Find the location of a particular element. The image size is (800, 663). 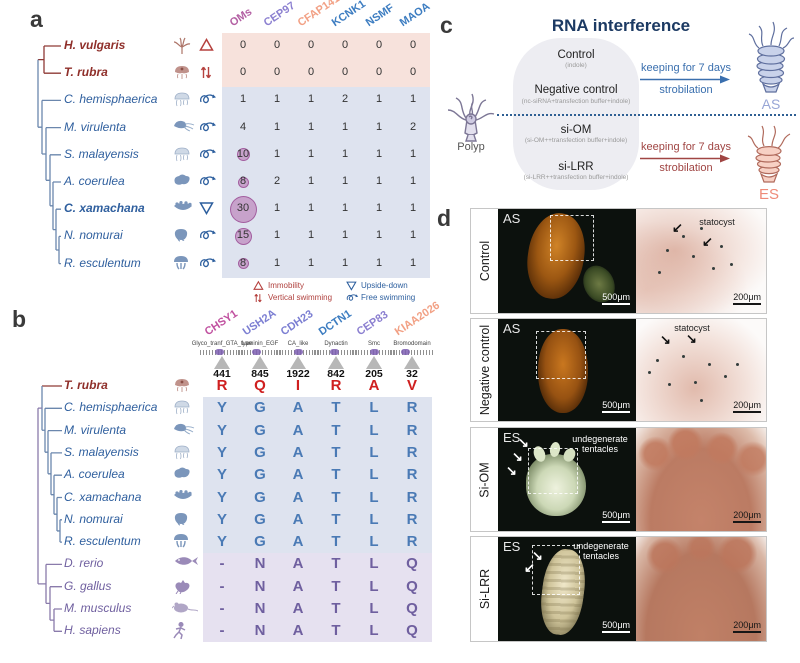

column-header-MAOA: MAOA is located at coordinates (415, 15).